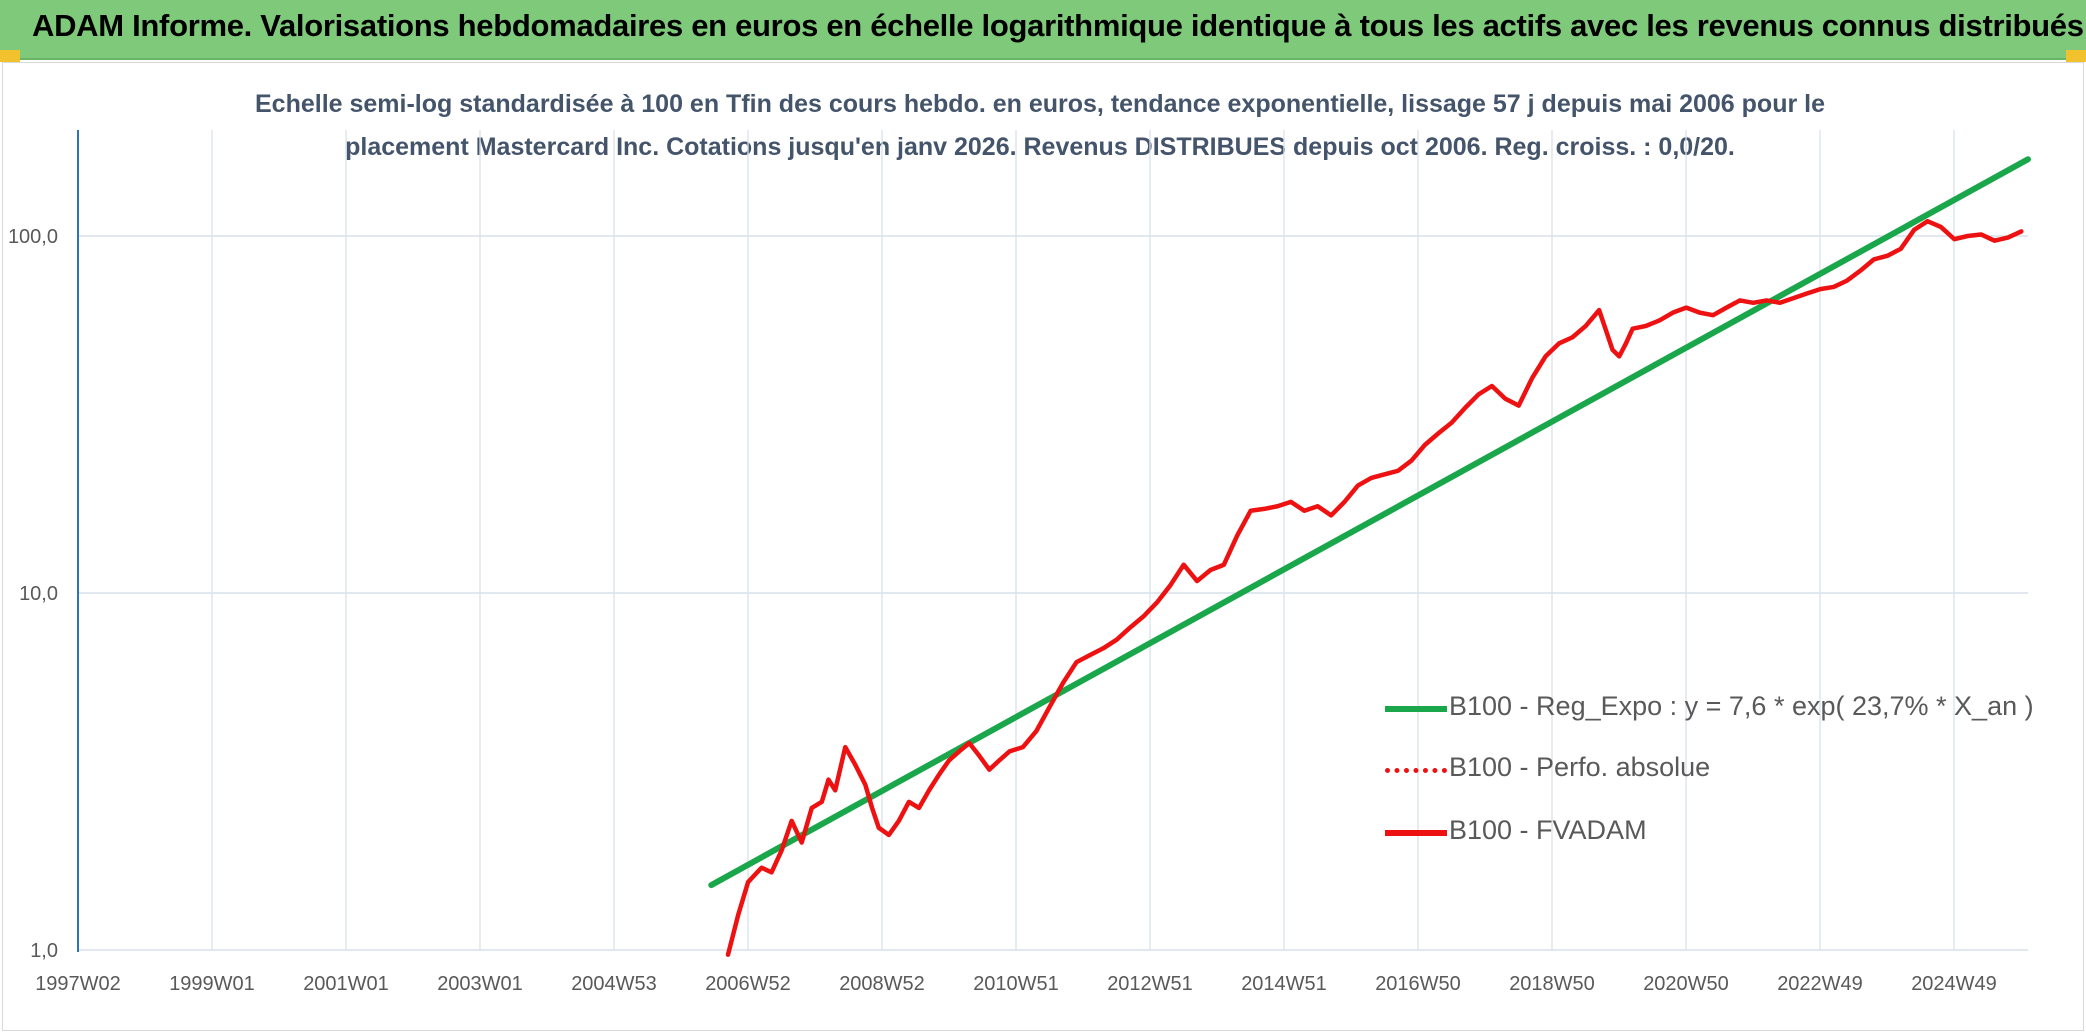 This screenshot has height=1033, width=2086. I want to click on x-tick-label: 2020W50, so click(1686, 984).